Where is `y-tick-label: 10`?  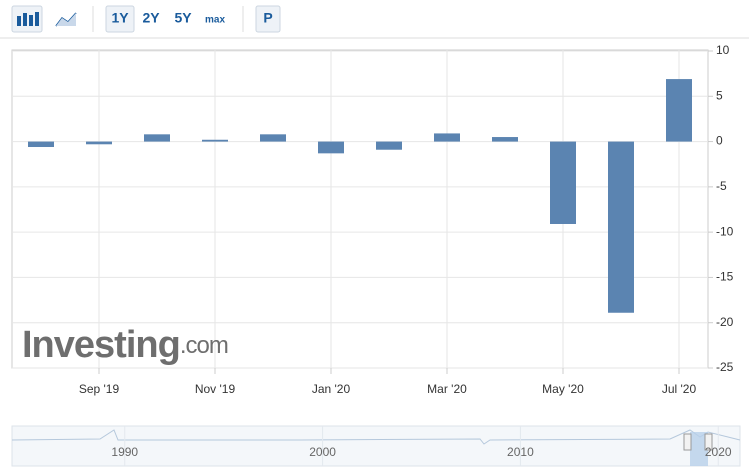
y-tick-label: 10 is located at coordinates (723, 50).